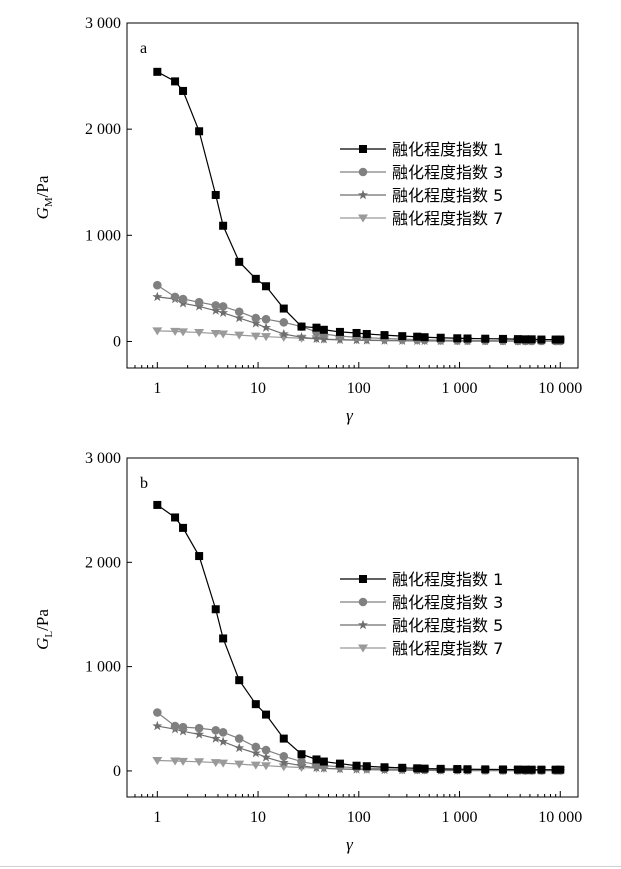 This screenshot has width=621, height=869. What do you see at coordinates (447, 579) in the screenshot?
I see `legend-label: 融化程度指数 1` at bounding box center [447, 579].